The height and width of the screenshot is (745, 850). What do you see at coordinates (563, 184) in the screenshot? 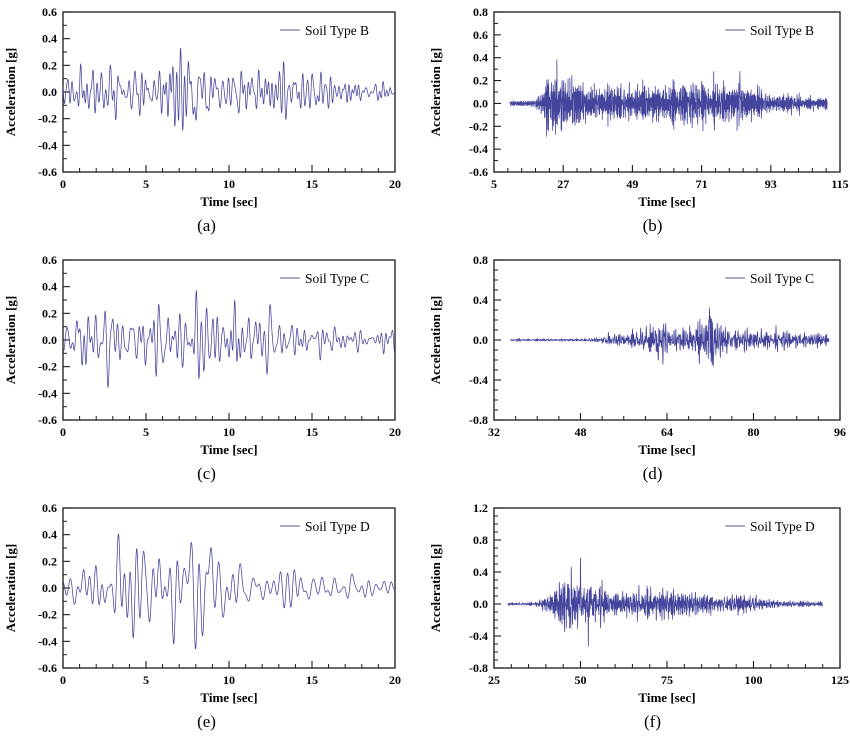
I see `x-tick-label: 27` at bounding box center [563, 184].